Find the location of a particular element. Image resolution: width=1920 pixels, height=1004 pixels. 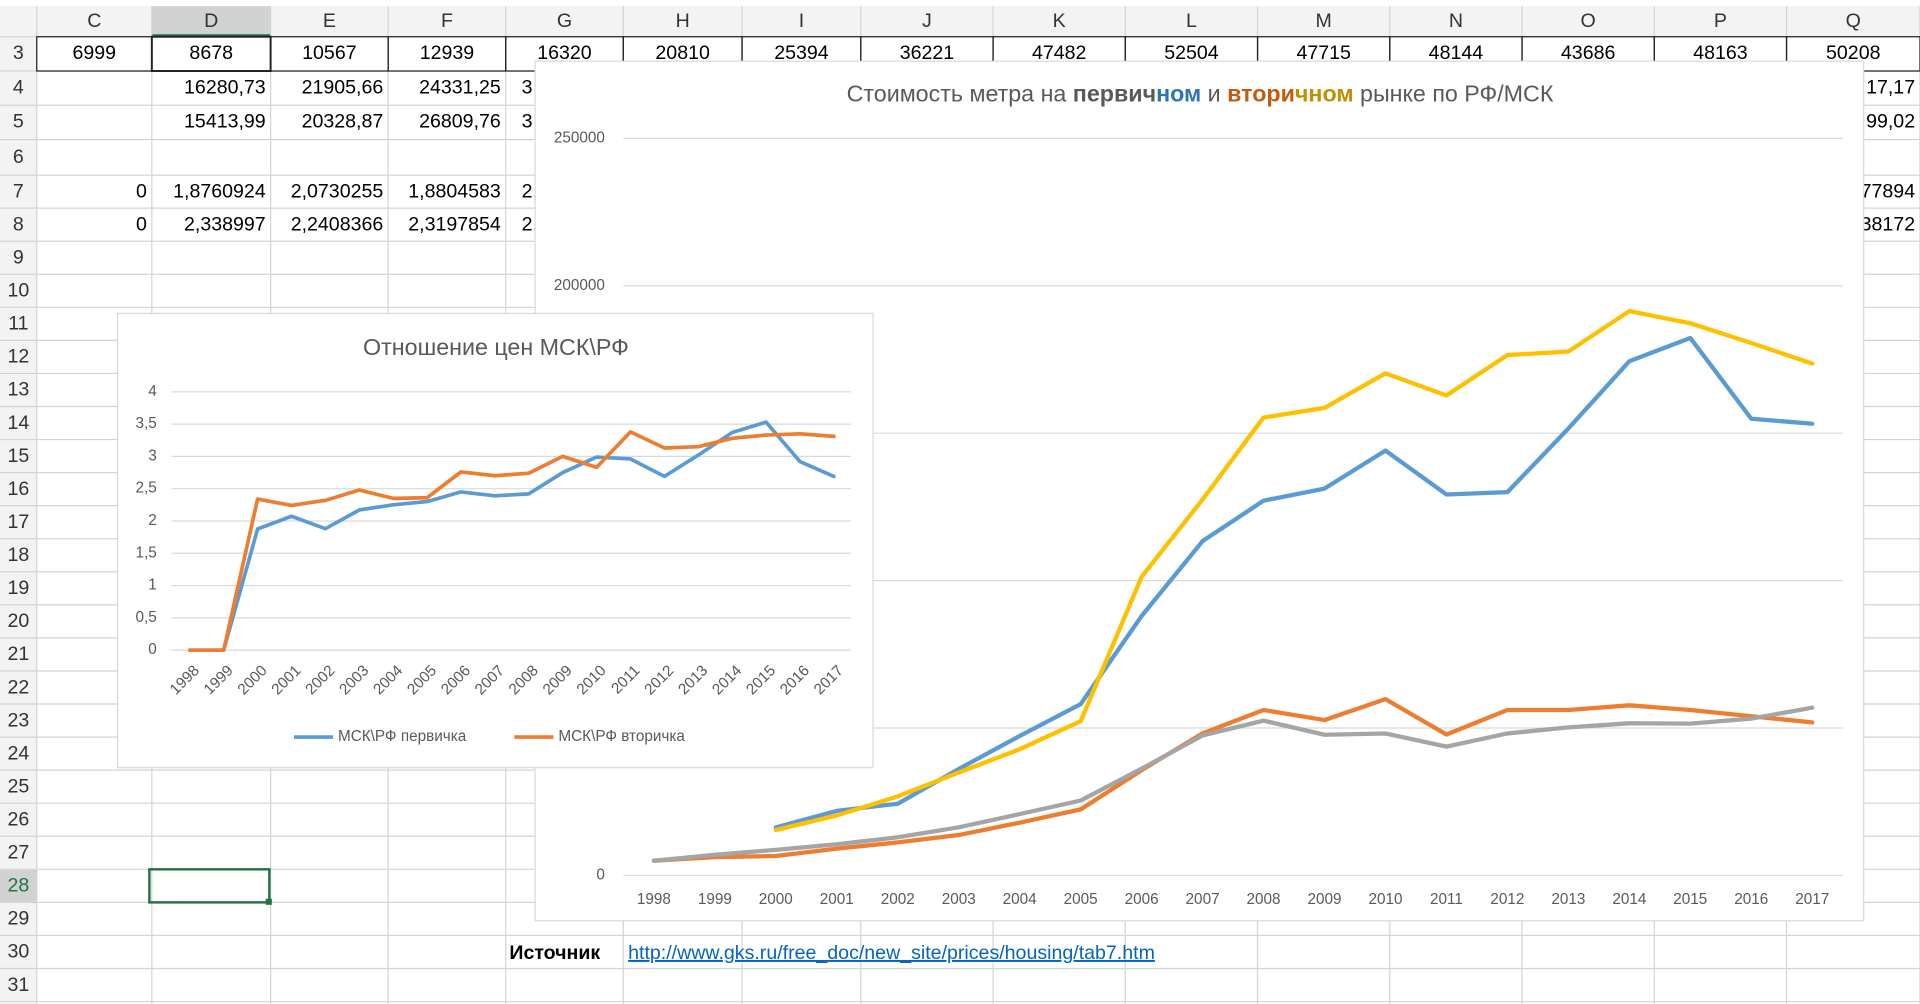

x-tick-label: 2010 is located at coordinates (1385, 899).